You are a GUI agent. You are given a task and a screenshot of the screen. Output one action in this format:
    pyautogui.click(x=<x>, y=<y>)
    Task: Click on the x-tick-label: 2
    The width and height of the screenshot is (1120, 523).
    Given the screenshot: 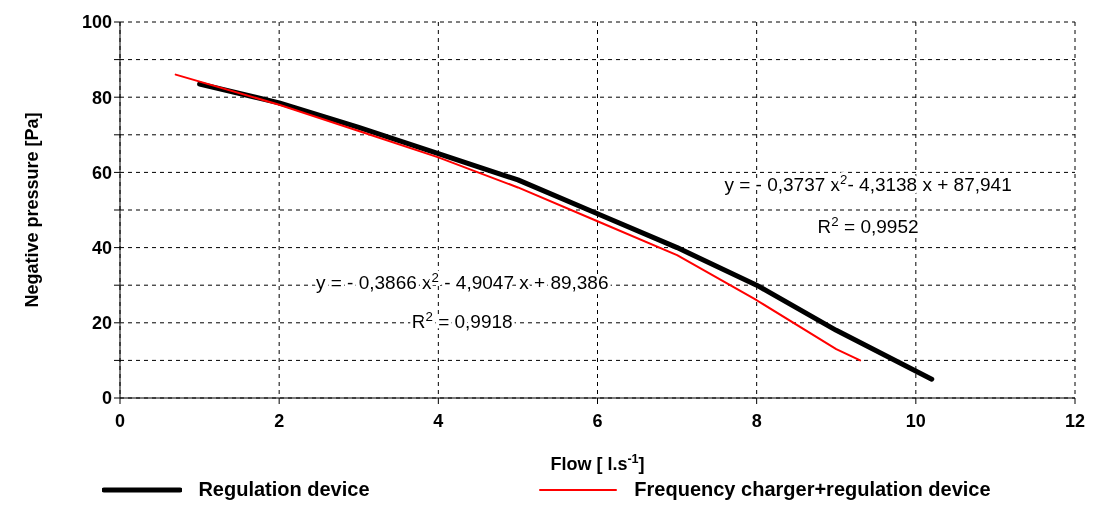 What is the action you would take?
    pyautogui.click(x=279, y=420)
    